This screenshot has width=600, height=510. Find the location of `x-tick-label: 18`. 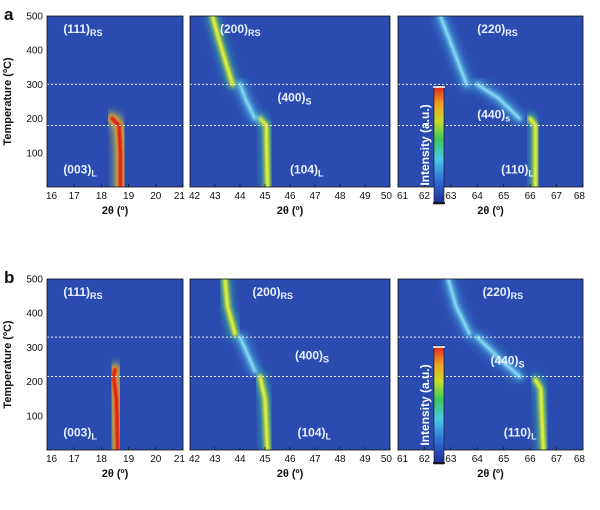

x-tick-label: 18 is located at coordinates (102, 196).